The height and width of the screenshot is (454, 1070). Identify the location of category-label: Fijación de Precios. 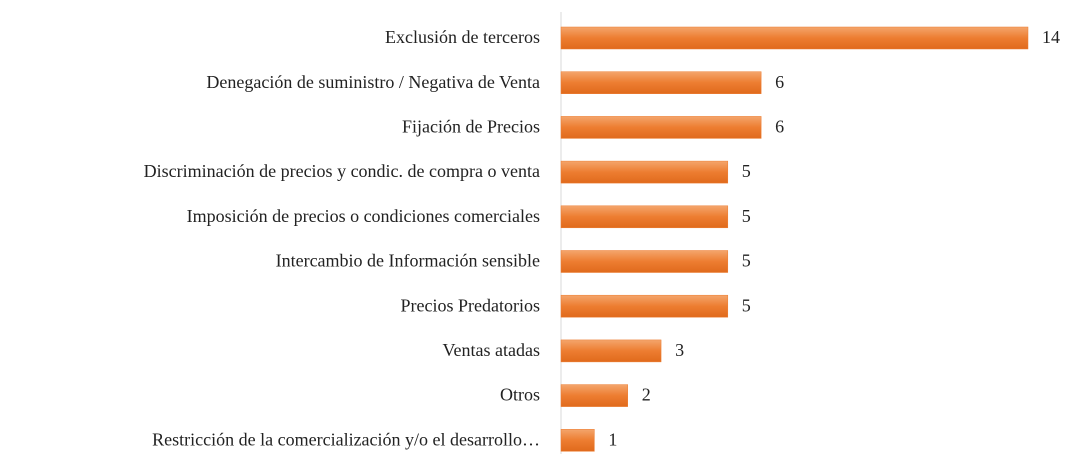
(471, 127).